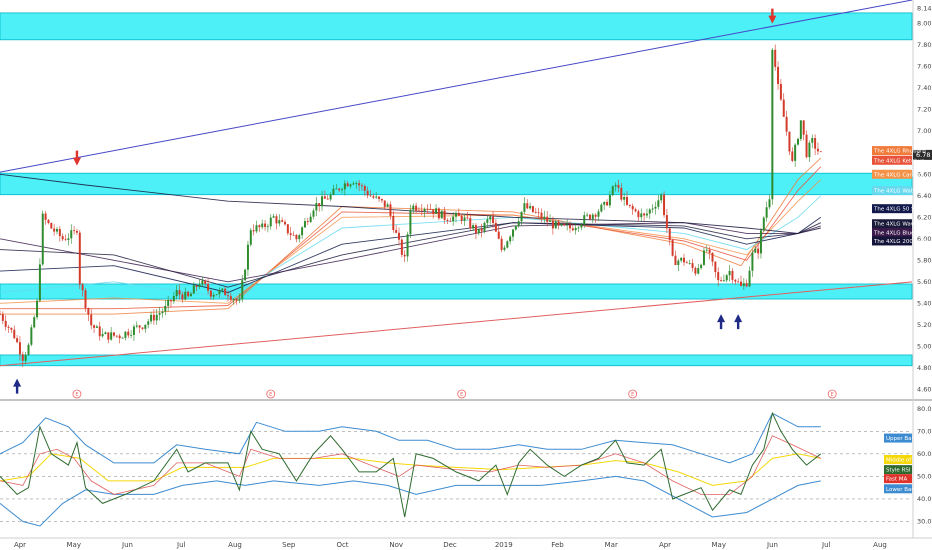  Describe the element at coordinates (898, 479) in the screenshot. I see `rsi-label-badge` at that location.